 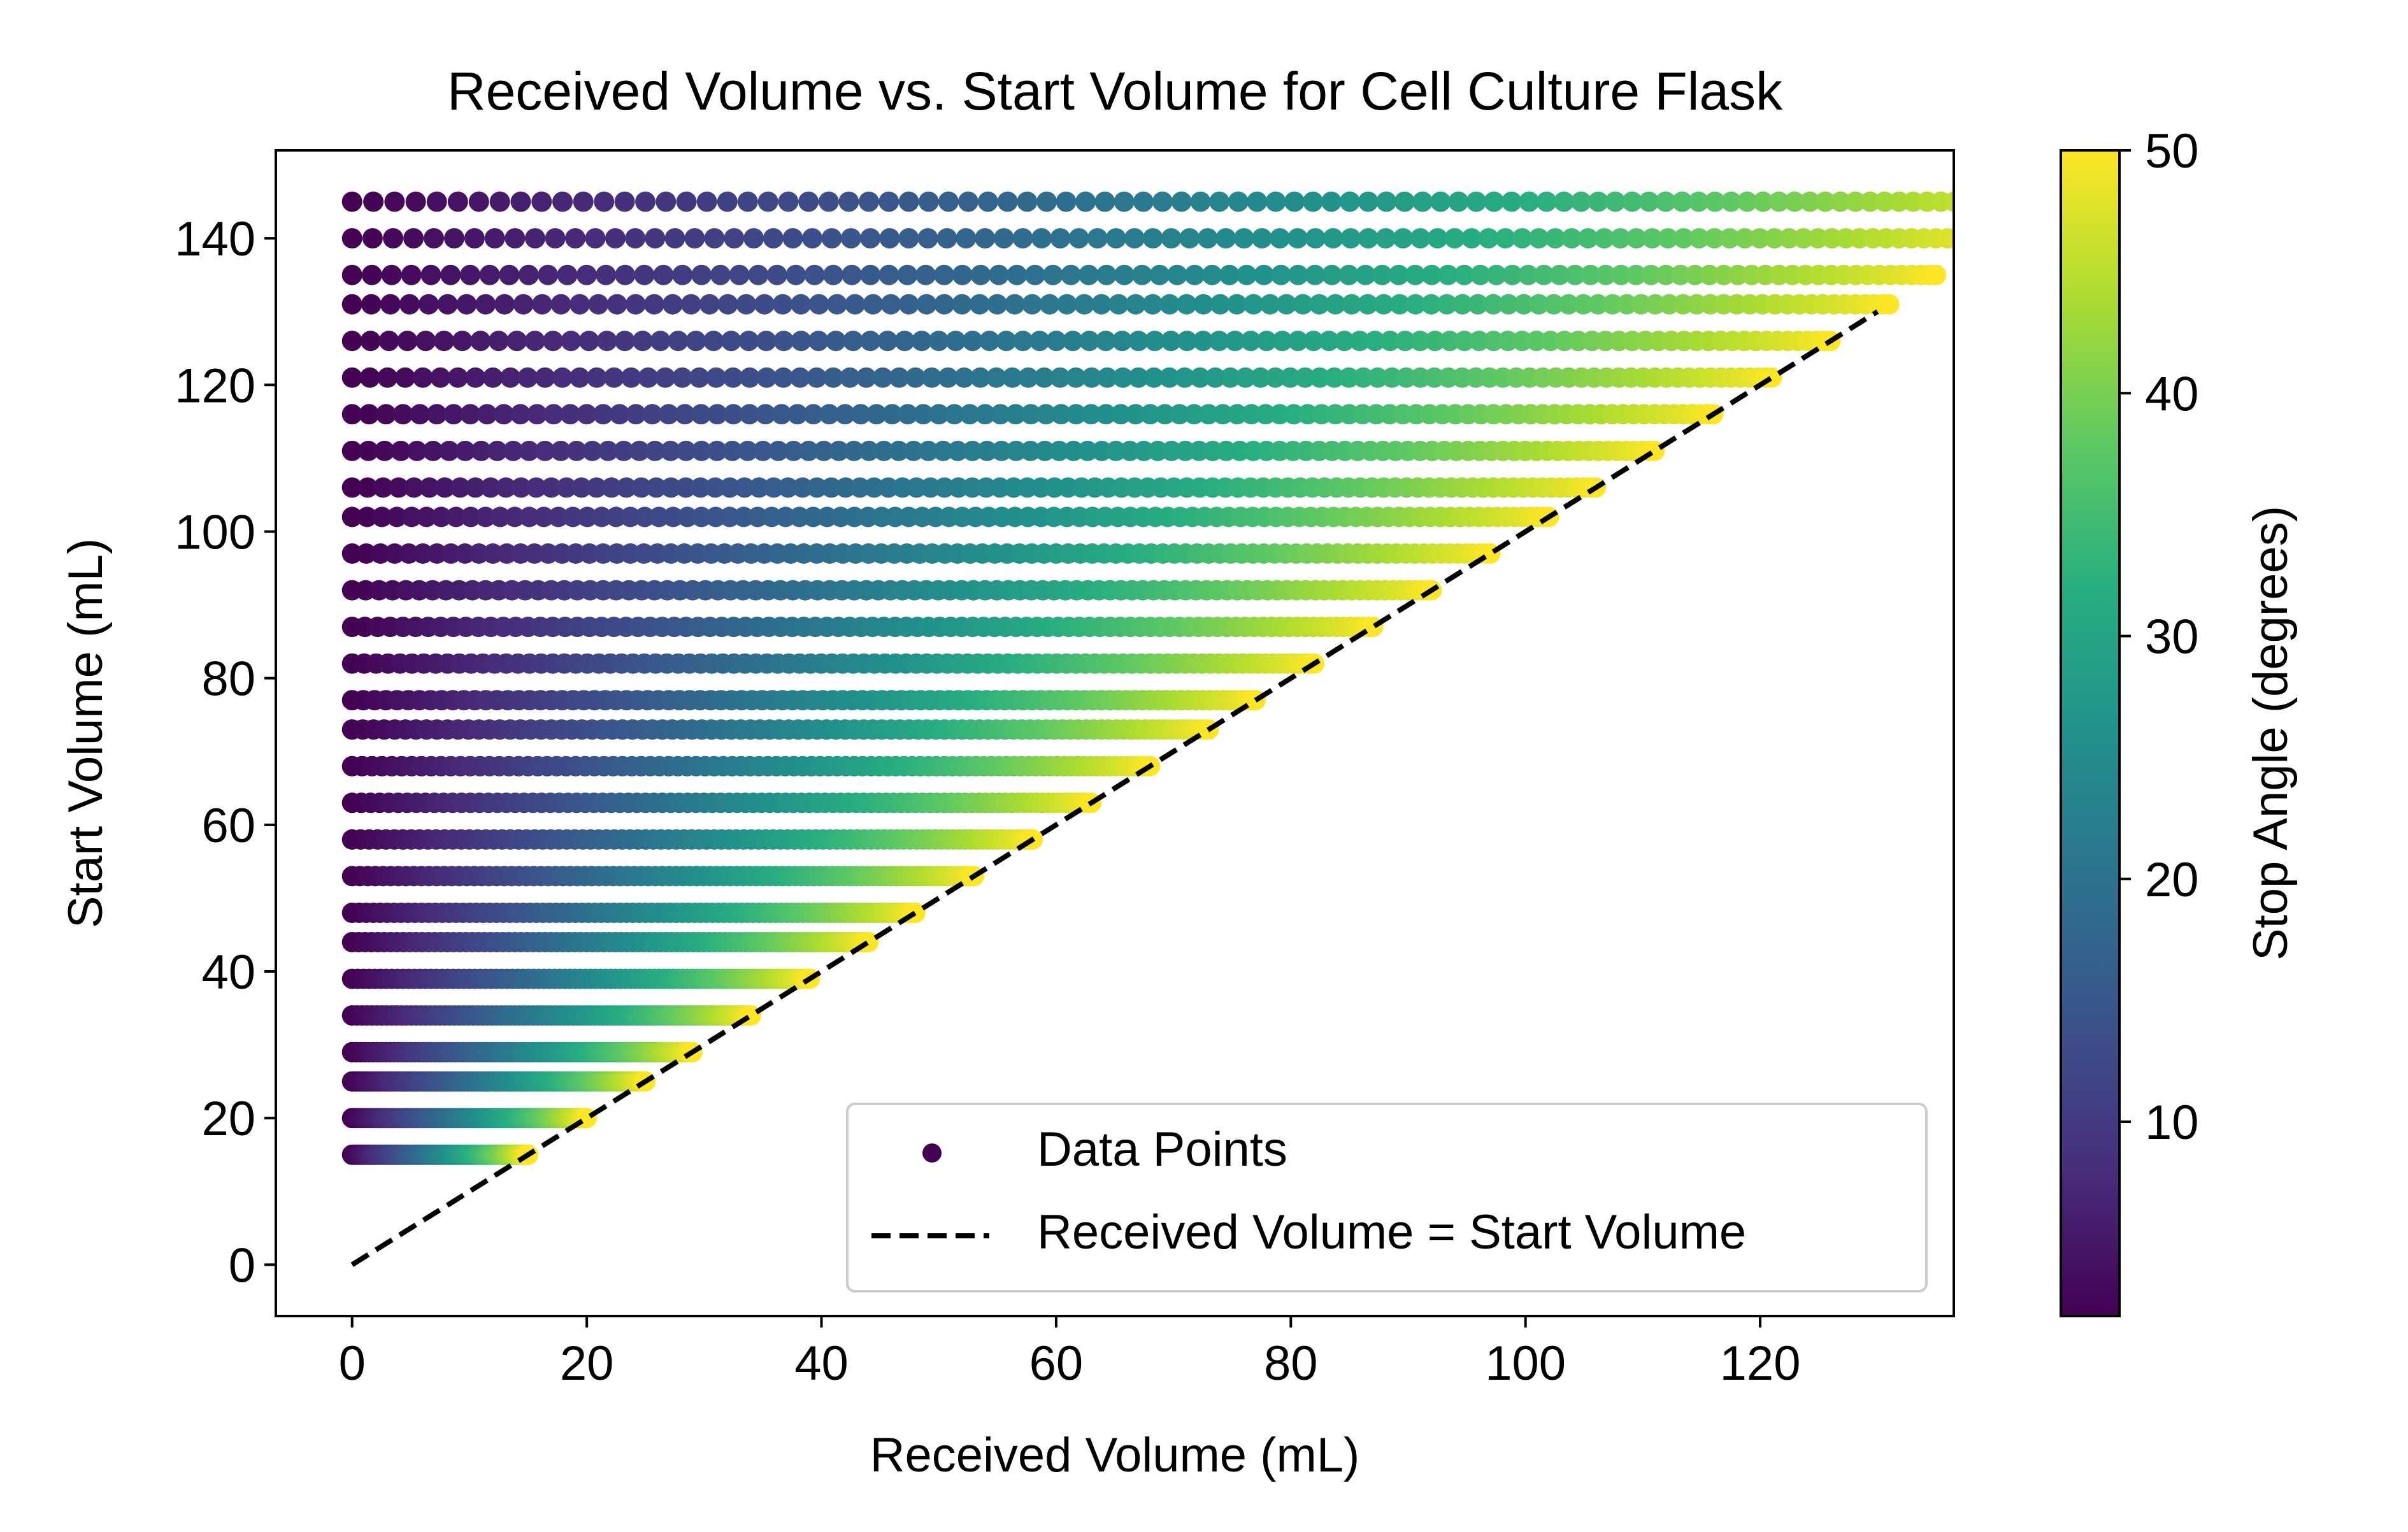 I want to click on y-tick-label: 60, so click(x=228, y=826).